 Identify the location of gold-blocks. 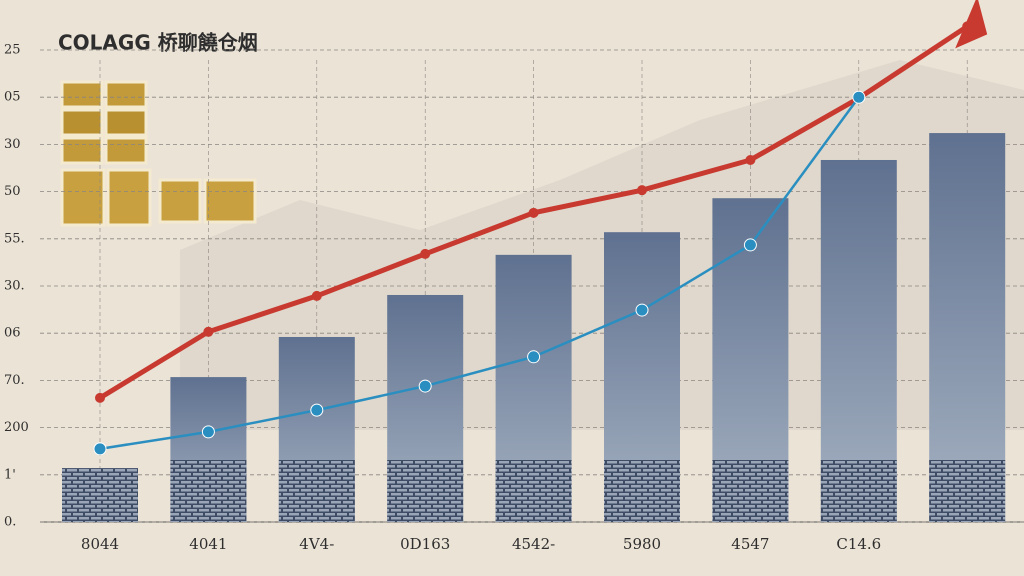
(158, 153).